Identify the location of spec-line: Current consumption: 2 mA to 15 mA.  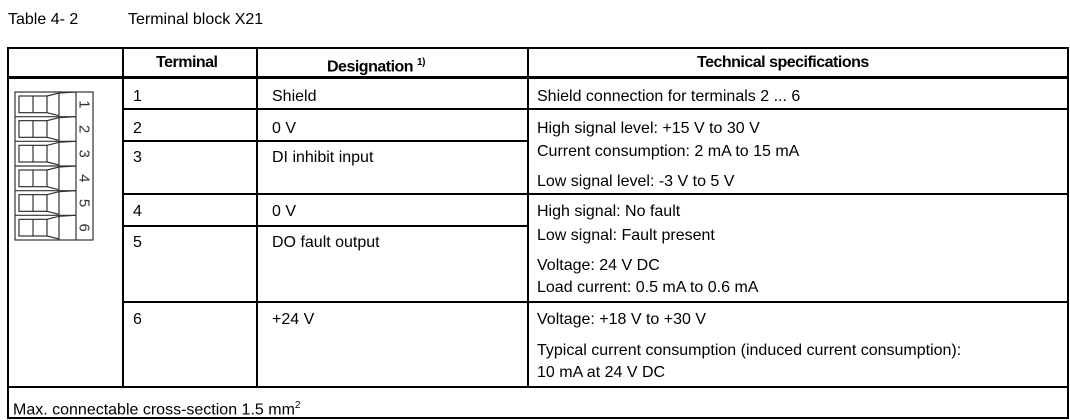
(668, 151).